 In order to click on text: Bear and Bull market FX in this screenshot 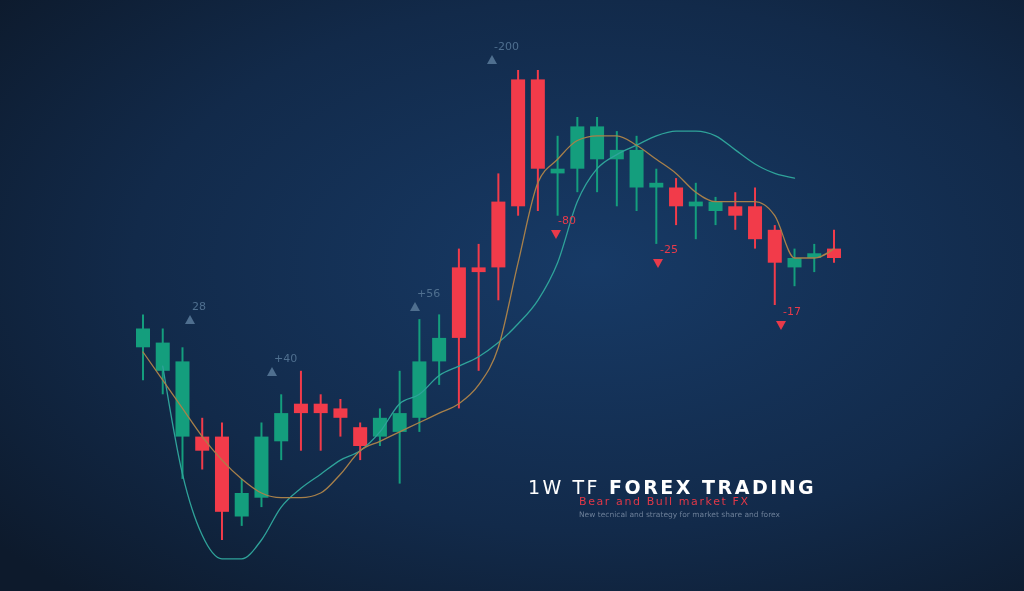, I will do `click(664, 501)`.